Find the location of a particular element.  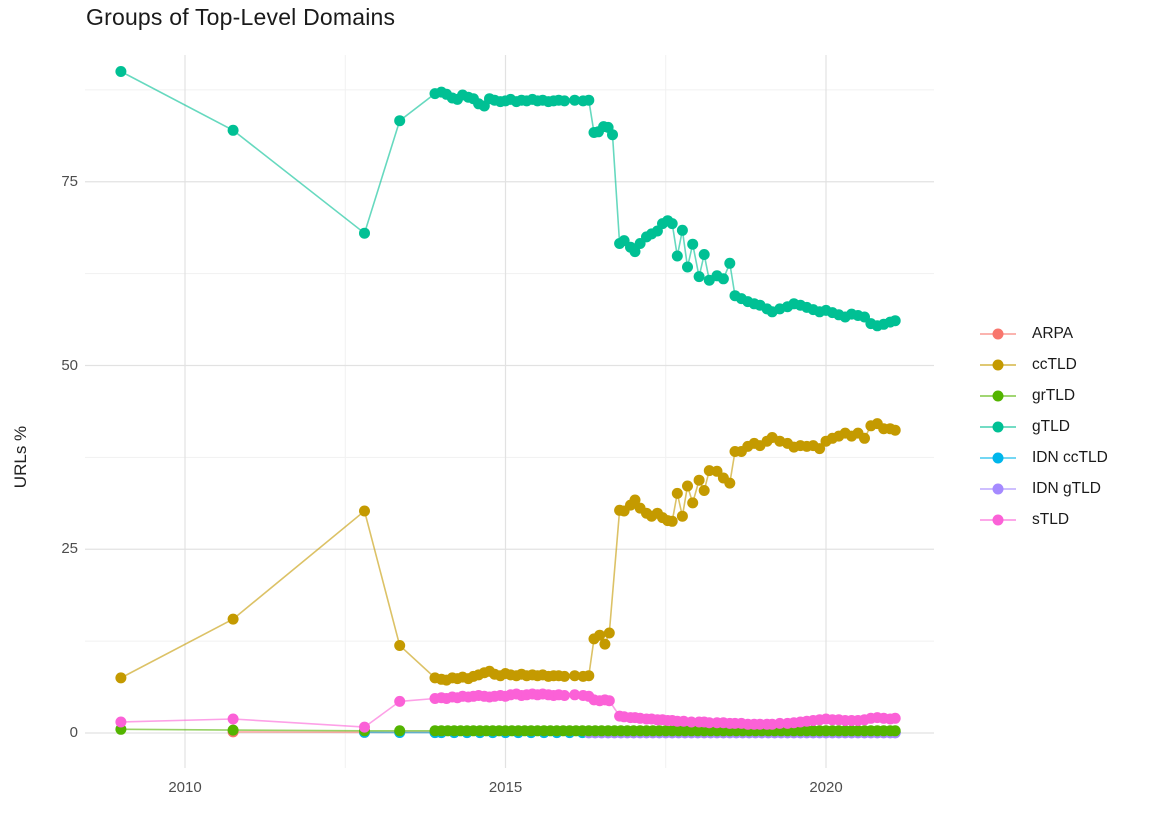

legend-item-idn-gtld: IDN gTLD is located at coordinates (1044, 488).